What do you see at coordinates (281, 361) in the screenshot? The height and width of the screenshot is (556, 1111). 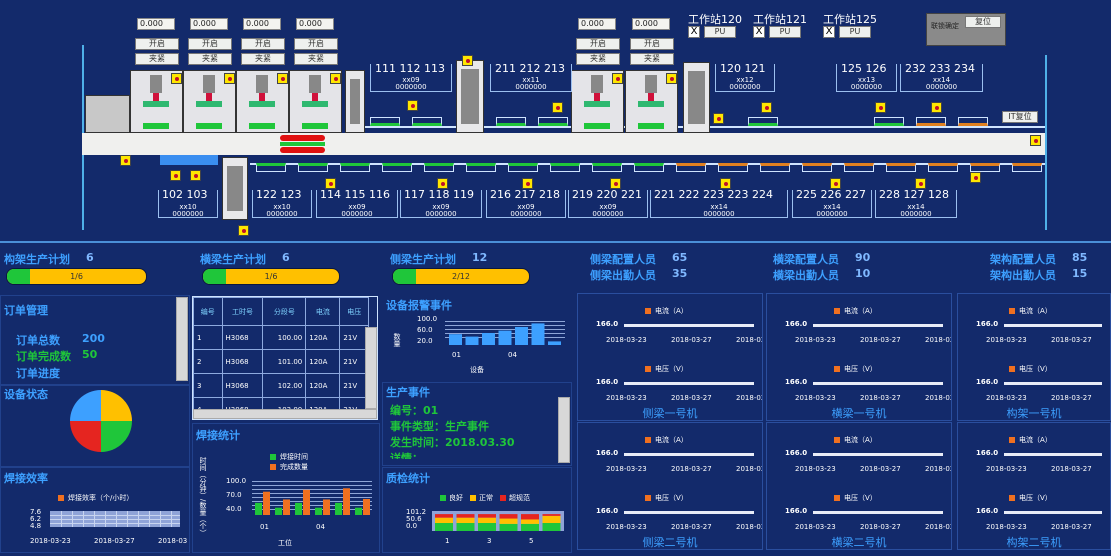 I see `table-row: 2 H3068 101.00 120A 21V` at bounding box center [281, 361].